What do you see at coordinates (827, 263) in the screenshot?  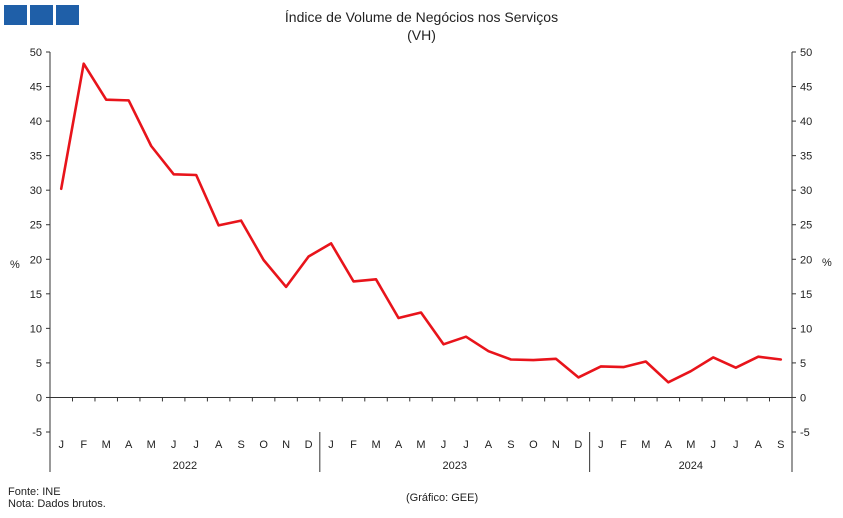 I see `y-axis-label-right: %` at bounding box center [827, 263].